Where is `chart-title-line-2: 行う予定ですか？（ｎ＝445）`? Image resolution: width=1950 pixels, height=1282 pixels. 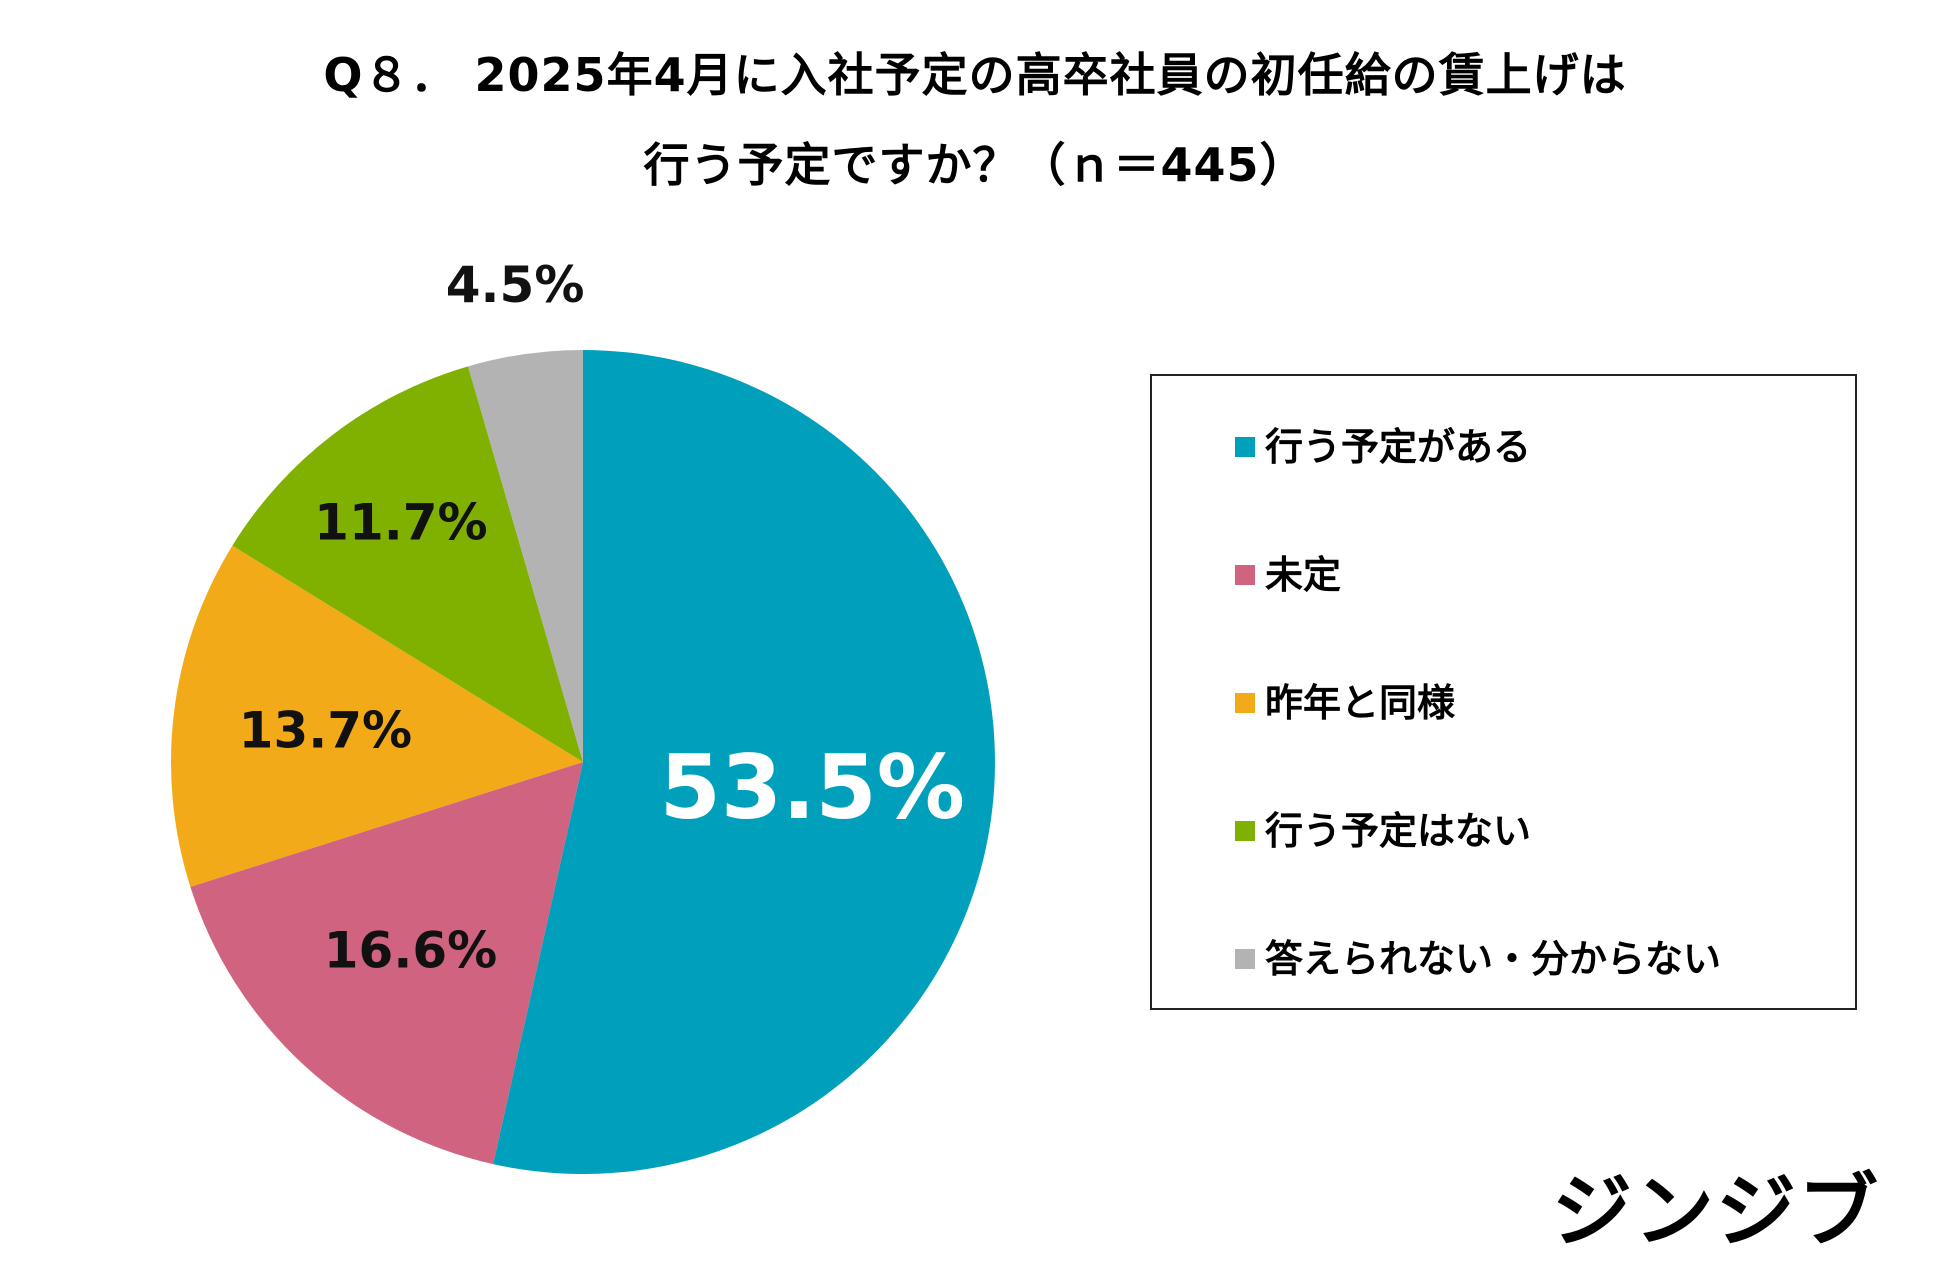
chart-title-line-2: 行う予定ですか？（ｎ＝445） is located at coordinates (975, 165).